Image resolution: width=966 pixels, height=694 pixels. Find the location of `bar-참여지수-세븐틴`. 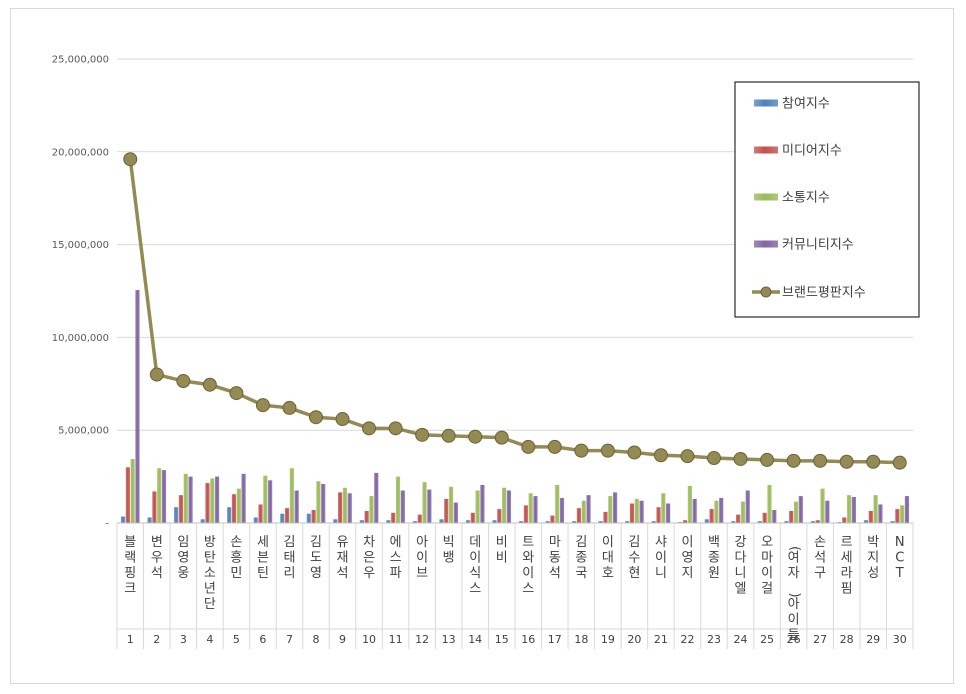

bar-참여지수-세븐틴 is located at coordinates (255, 520).